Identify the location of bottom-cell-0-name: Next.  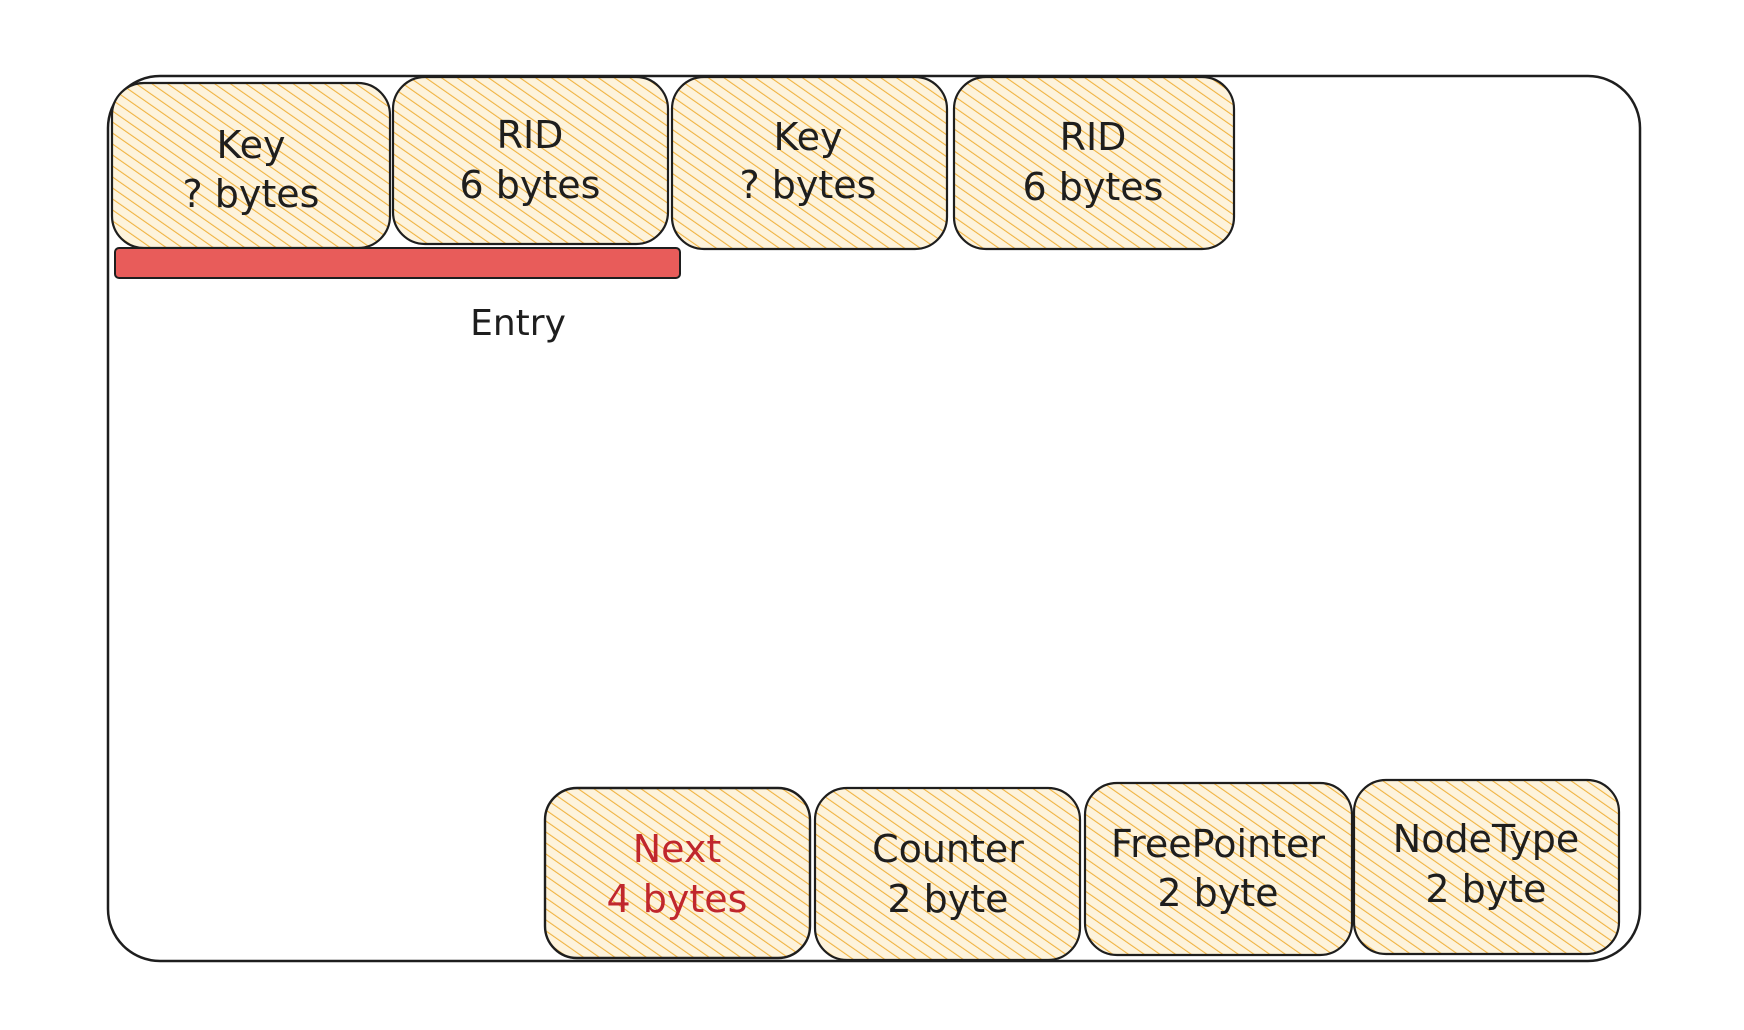
(677, 849).